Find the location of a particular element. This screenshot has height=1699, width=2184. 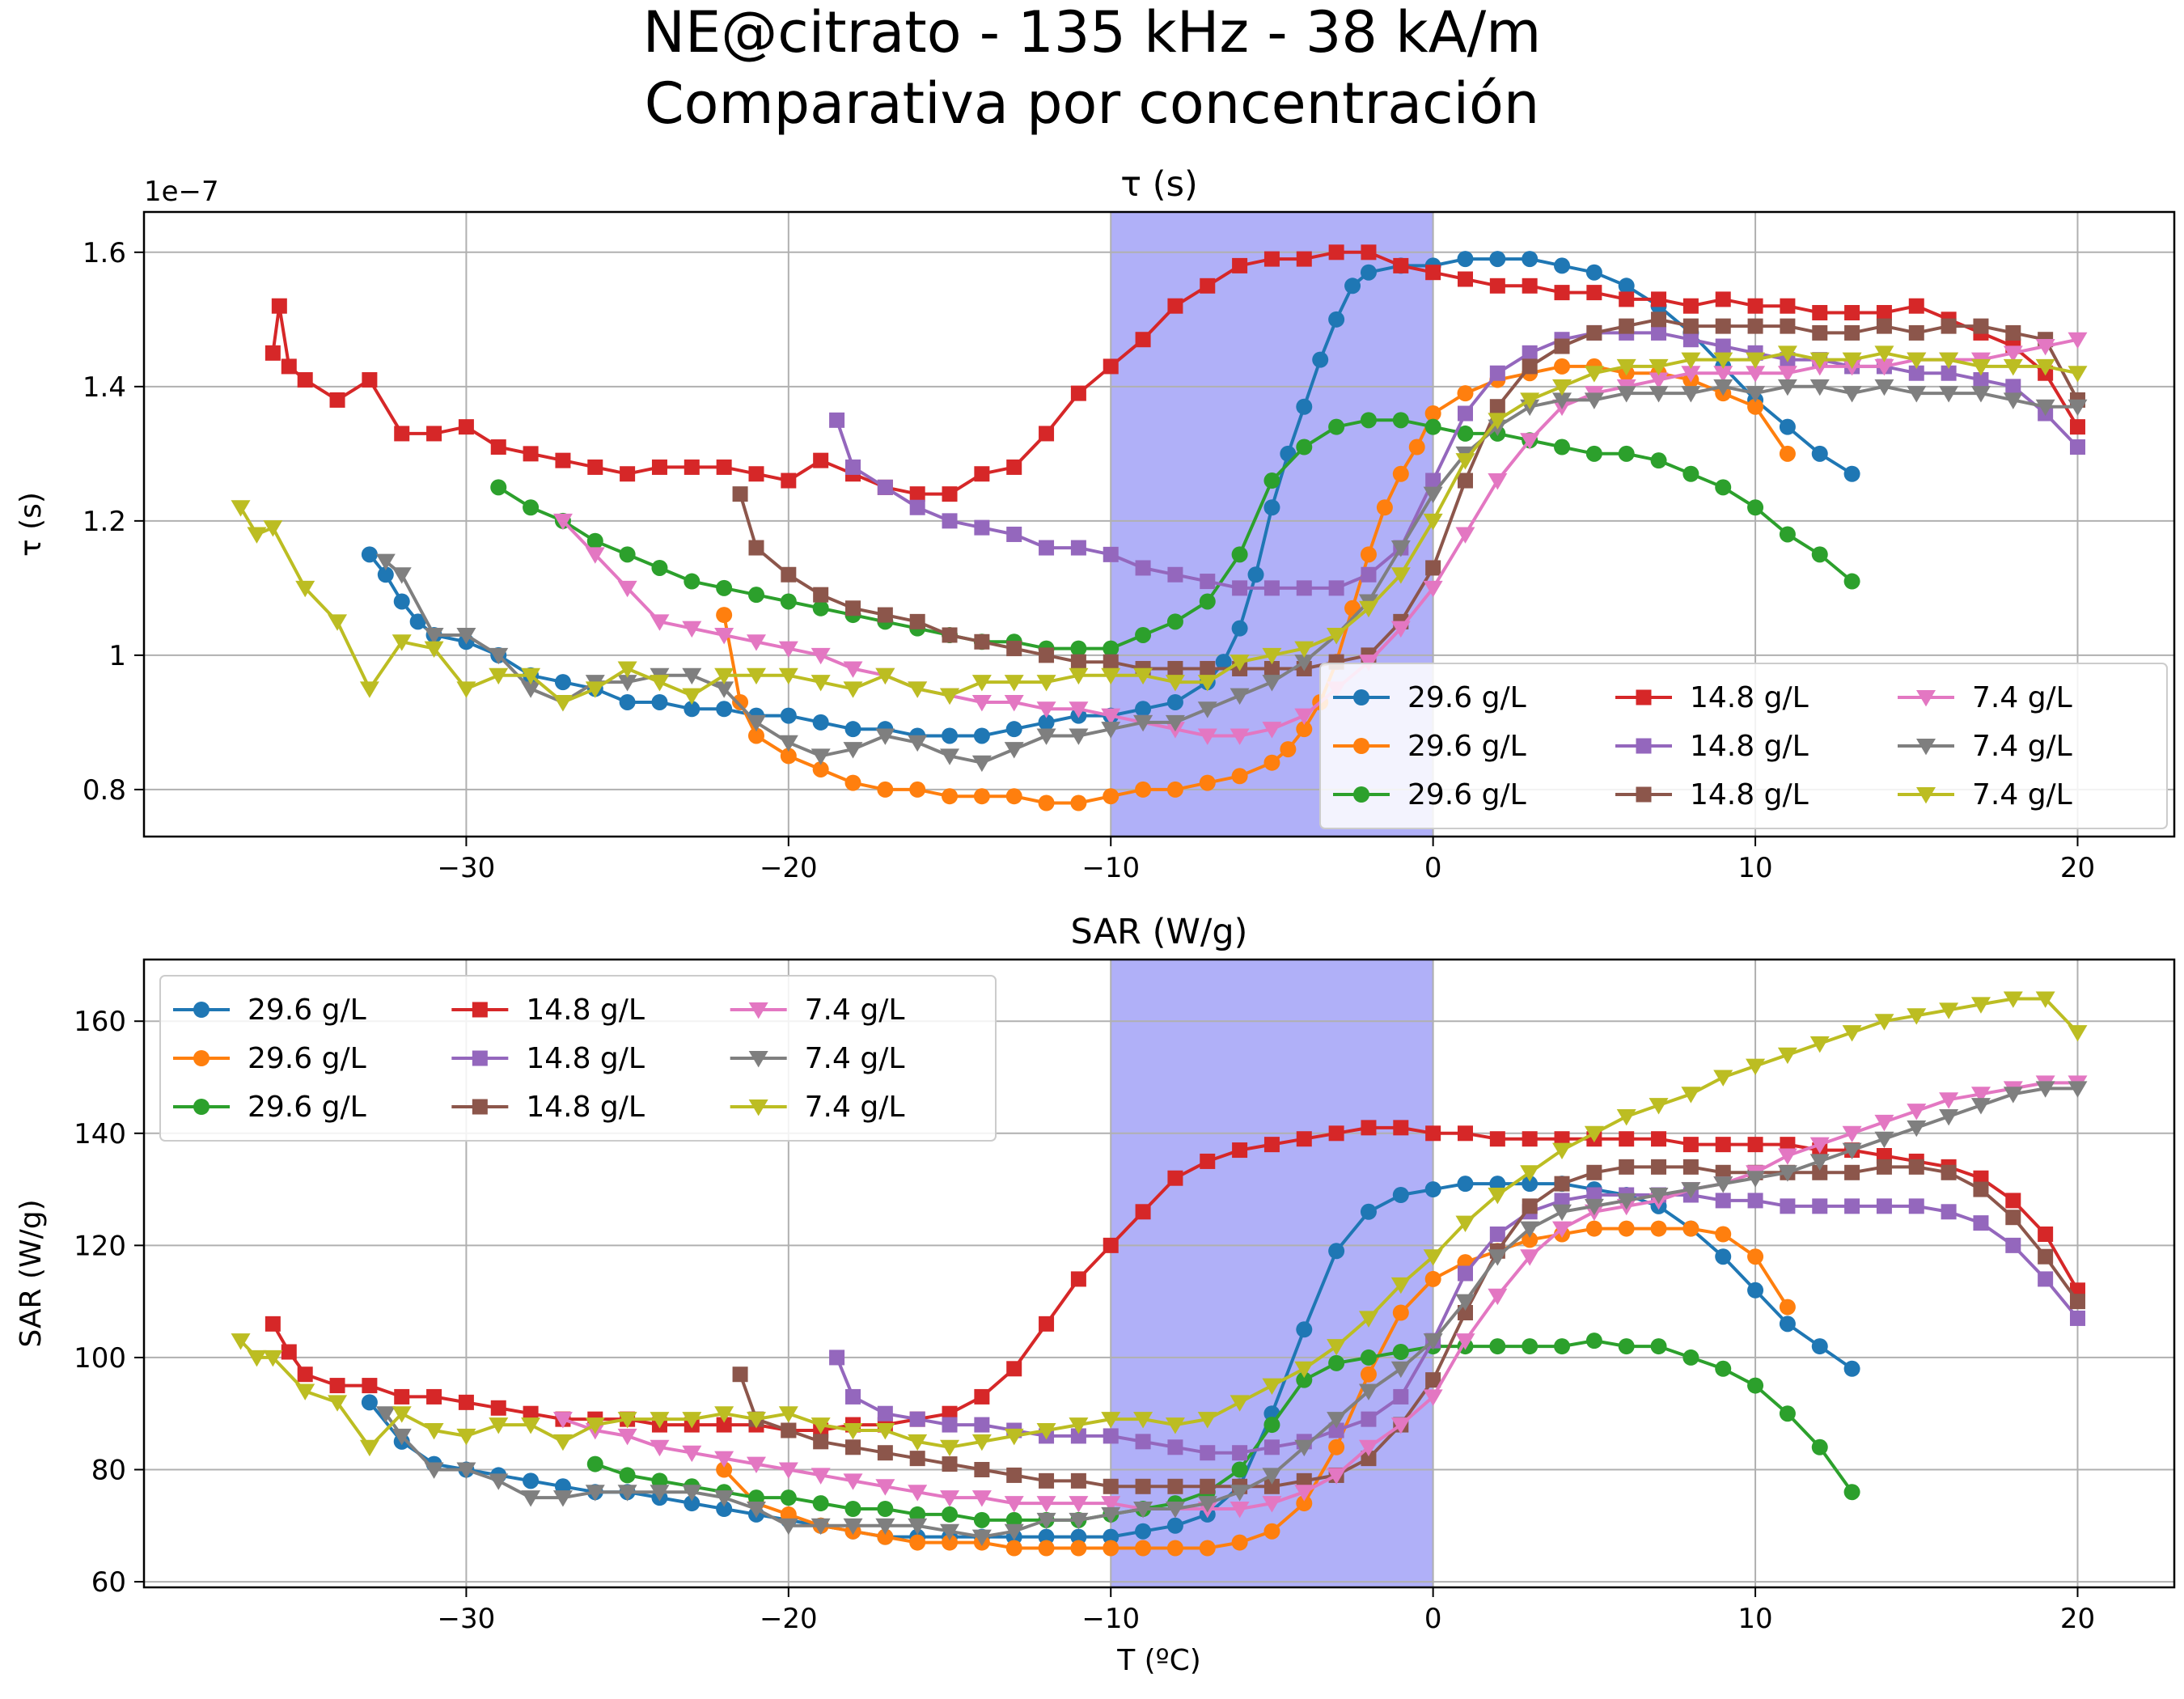

x-axis-label: T (ºC) is located at coordinates (1158, 1660).